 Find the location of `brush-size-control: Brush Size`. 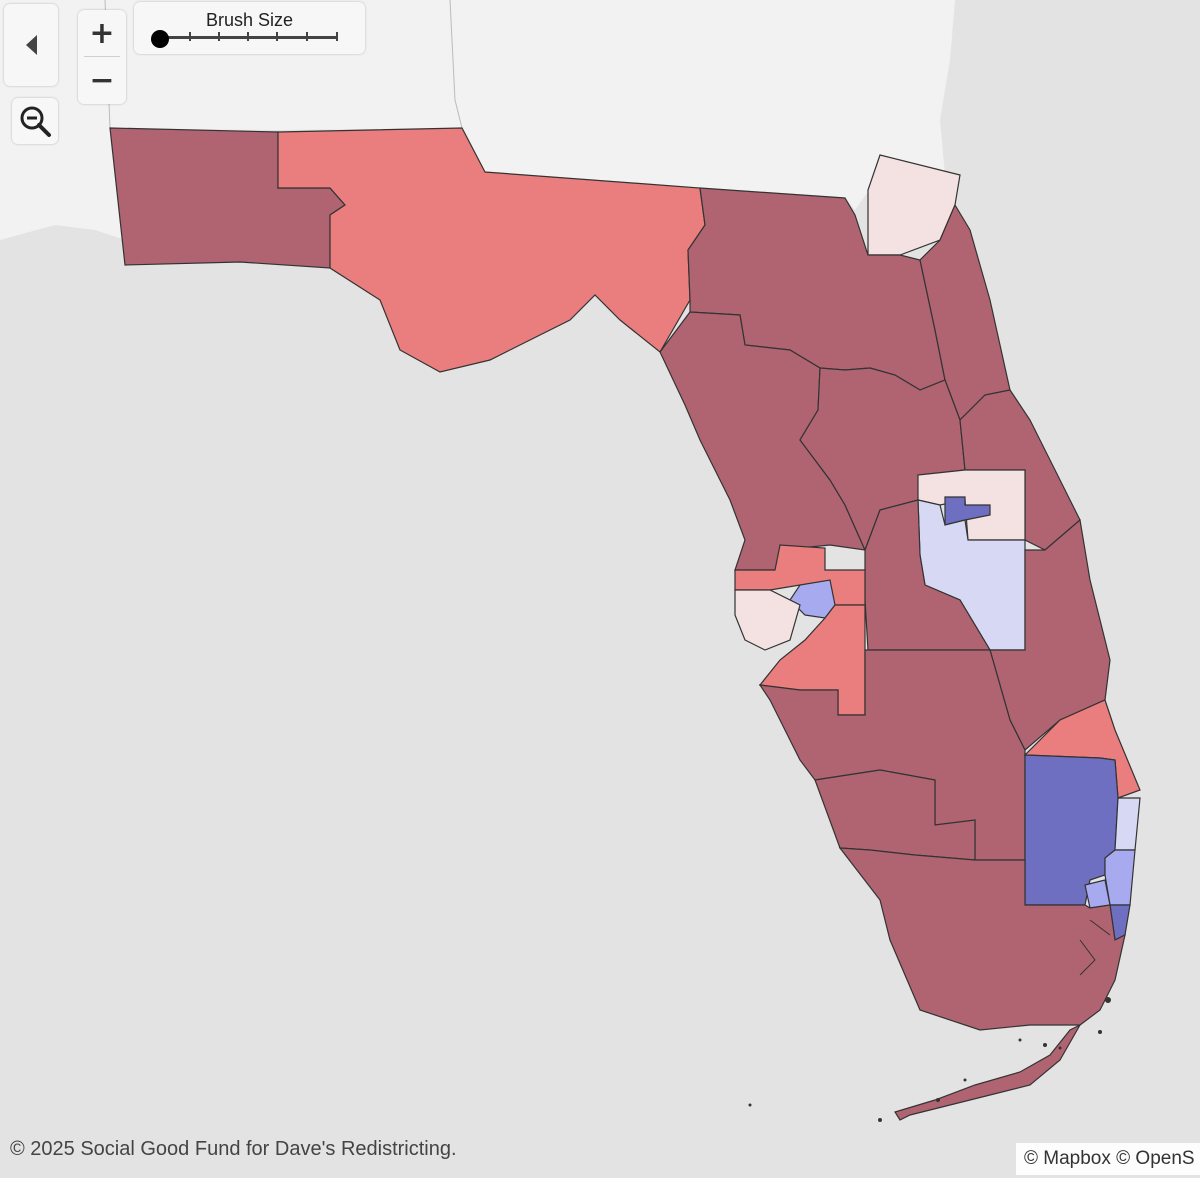

brush-size-control: Brush Size is located at coordinates (249, 28).